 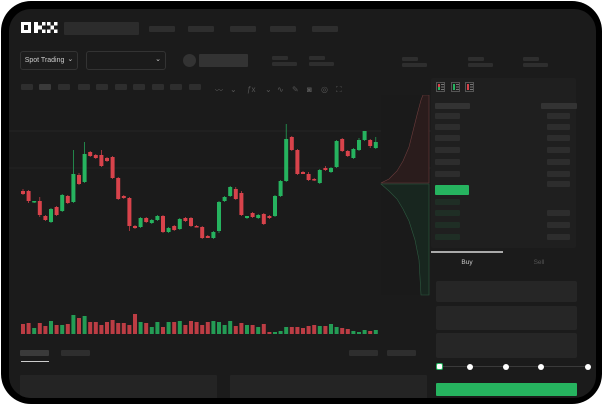 I want to click on bid-price, so click(x=447, y=225).